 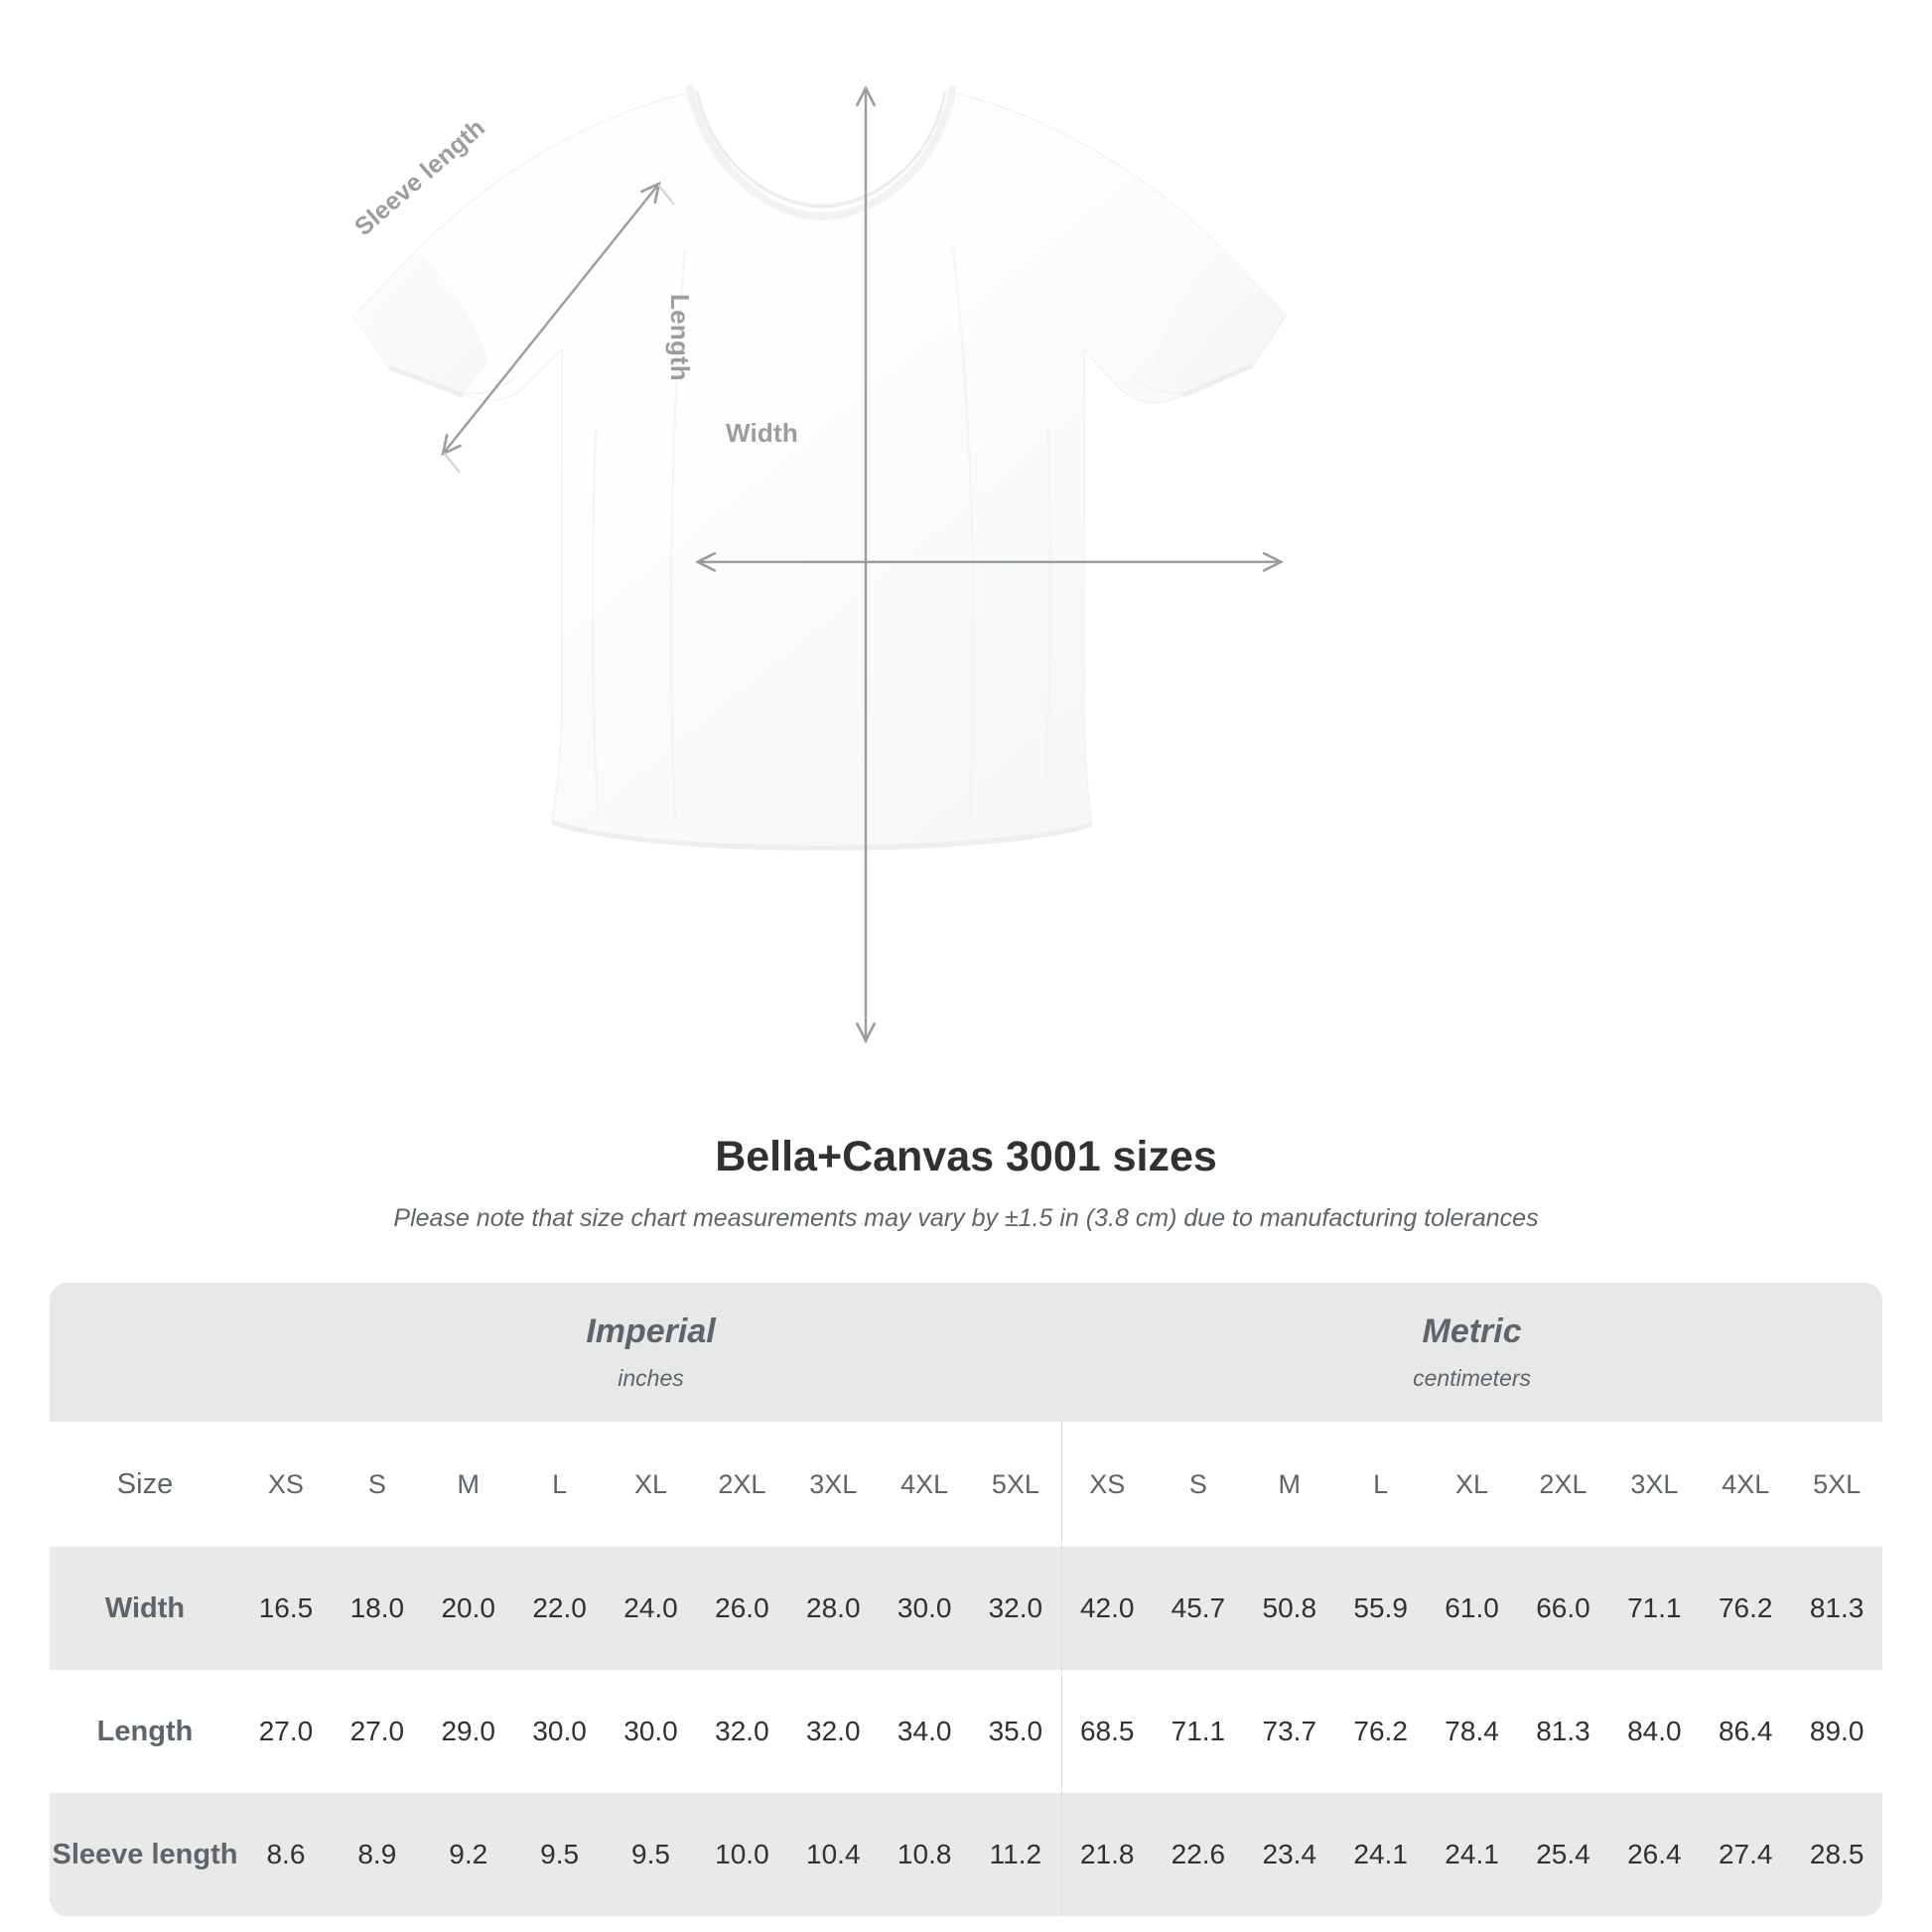 What do you see at coordinates (833, 1732) in the screenshot?
I see `cell-length-imperial-3xl: 32.0` at bounding box center [833, 1732].